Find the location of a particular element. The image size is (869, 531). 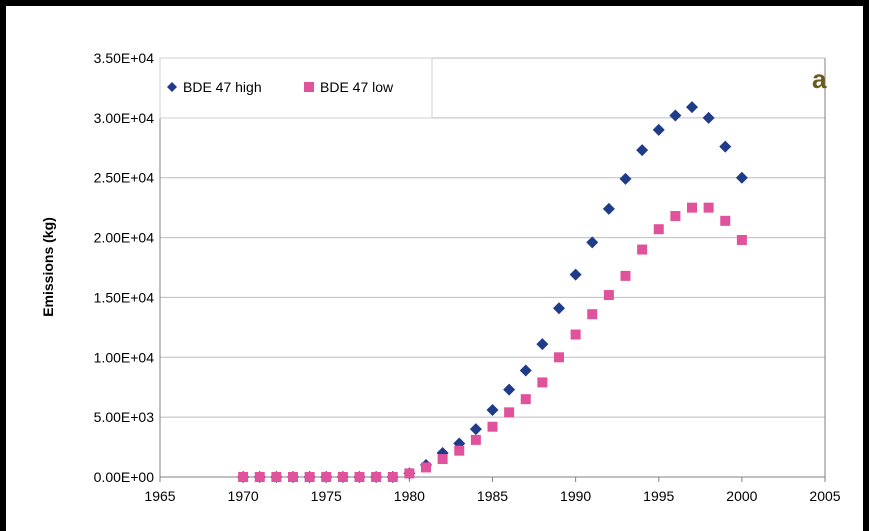

x-tick-label: 1990 is located at coordinates (575, 496).